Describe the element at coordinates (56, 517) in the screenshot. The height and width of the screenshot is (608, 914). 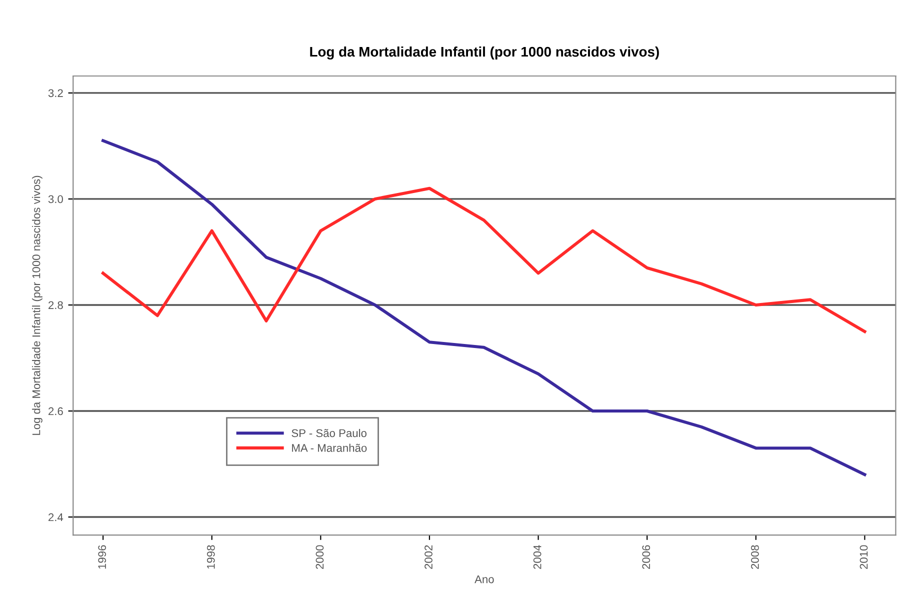
I see `y-tick-label: 2.4` at that location.